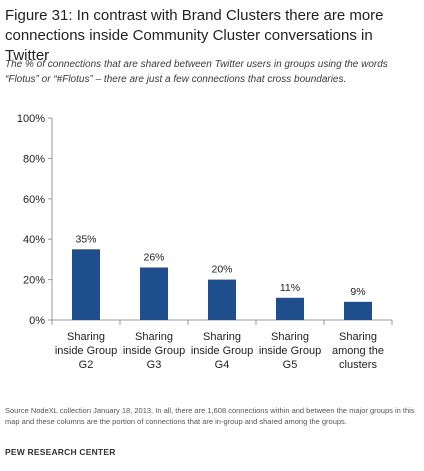 The height and width of the screenshot is (471, 424). What do you see at coordinates (222, 351) in the screenshot?
I see `category-label: Sharing inside Group G4` at bounding box center [222, 351].